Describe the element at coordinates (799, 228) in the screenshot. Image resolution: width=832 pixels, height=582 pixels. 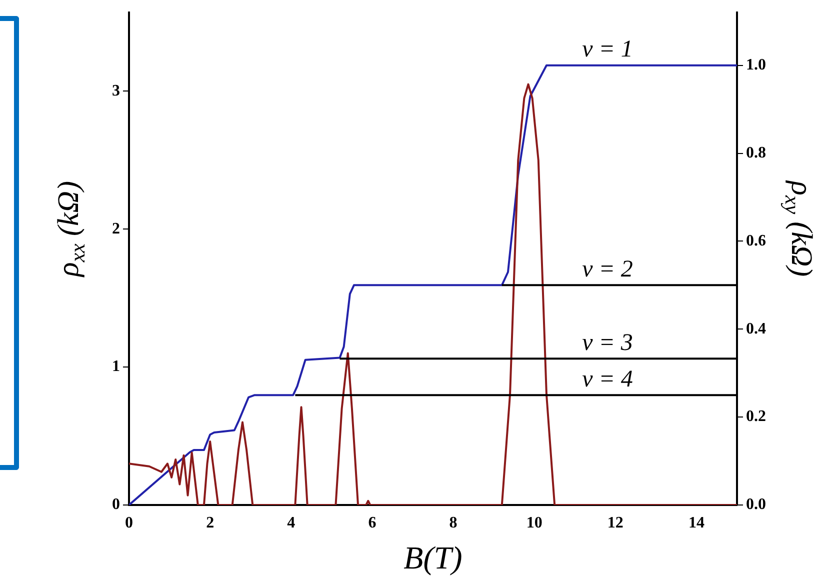
I see `y2-axis-title: ρxy (kΩ)` at that location.